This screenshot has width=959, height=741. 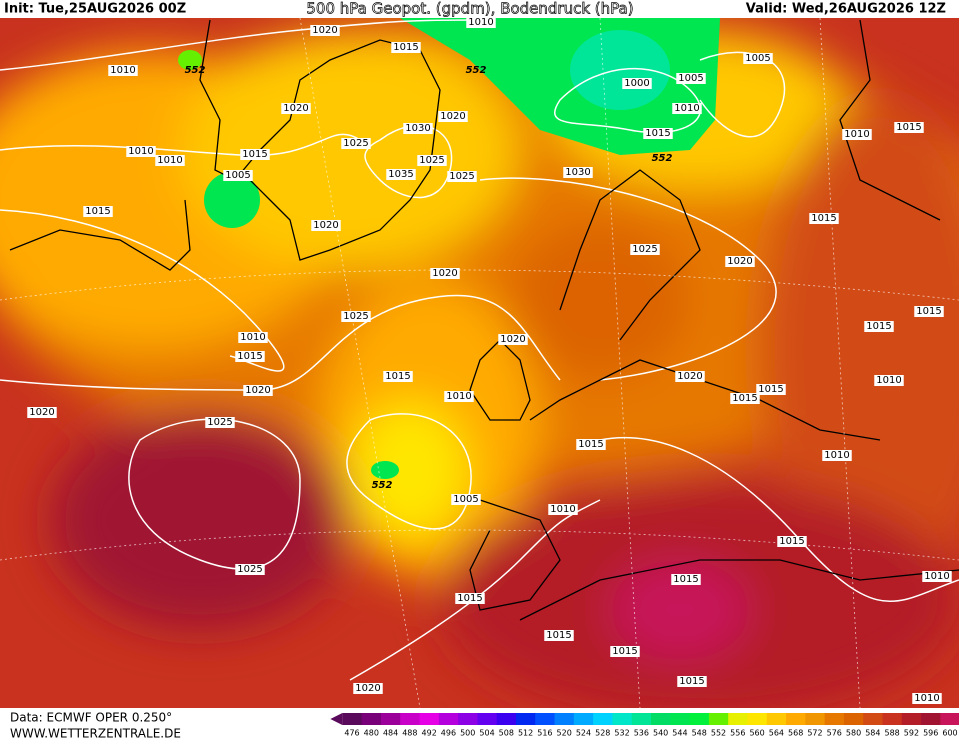 What do you see at coordinates (846, 9) in the screenshot?
I see `valid-time: Valid: Wed,26AUG2026 12Z` at bounding box center [846, 9].